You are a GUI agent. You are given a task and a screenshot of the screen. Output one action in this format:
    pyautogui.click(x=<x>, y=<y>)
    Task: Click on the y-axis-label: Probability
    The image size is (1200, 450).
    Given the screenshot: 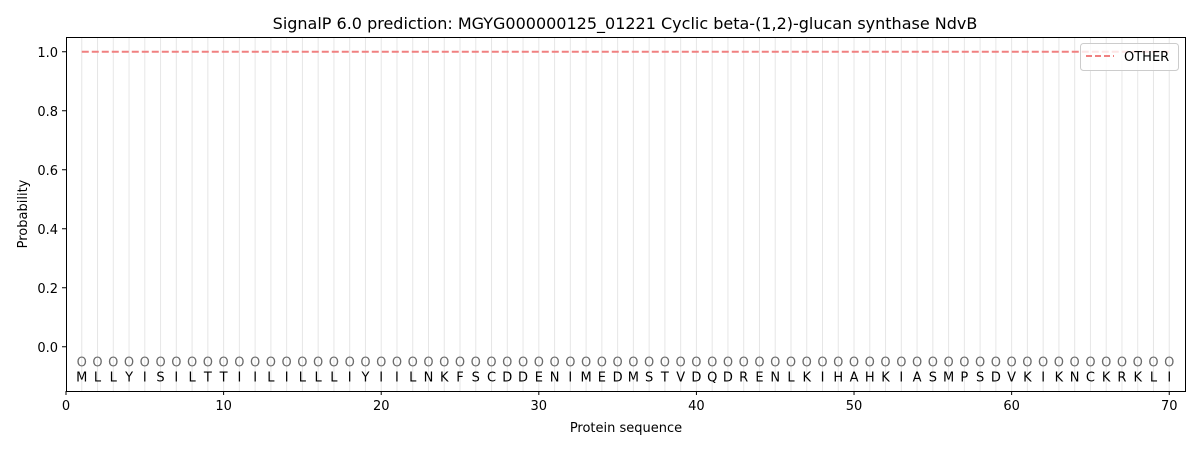 What is the action you would take?
    pyautogui.click(x=23, y=213)
    